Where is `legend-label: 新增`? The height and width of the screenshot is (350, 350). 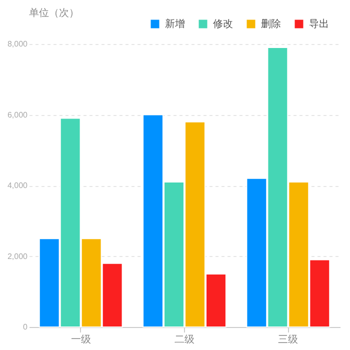
legend-label: 新增 is located at coordinates (175, 24).